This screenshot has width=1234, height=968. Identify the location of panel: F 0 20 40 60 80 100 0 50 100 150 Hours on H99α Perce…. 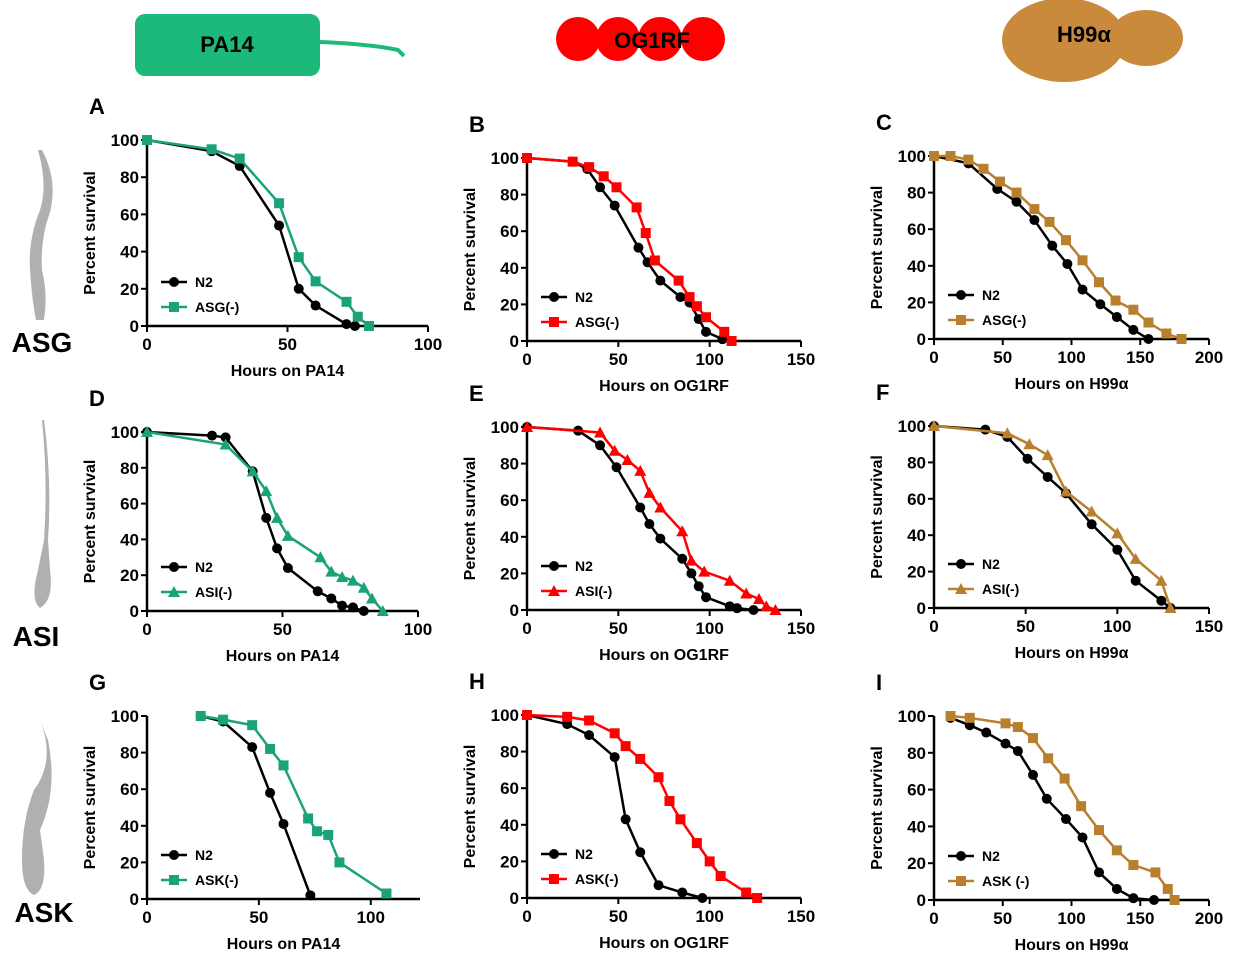
(1046, 521).